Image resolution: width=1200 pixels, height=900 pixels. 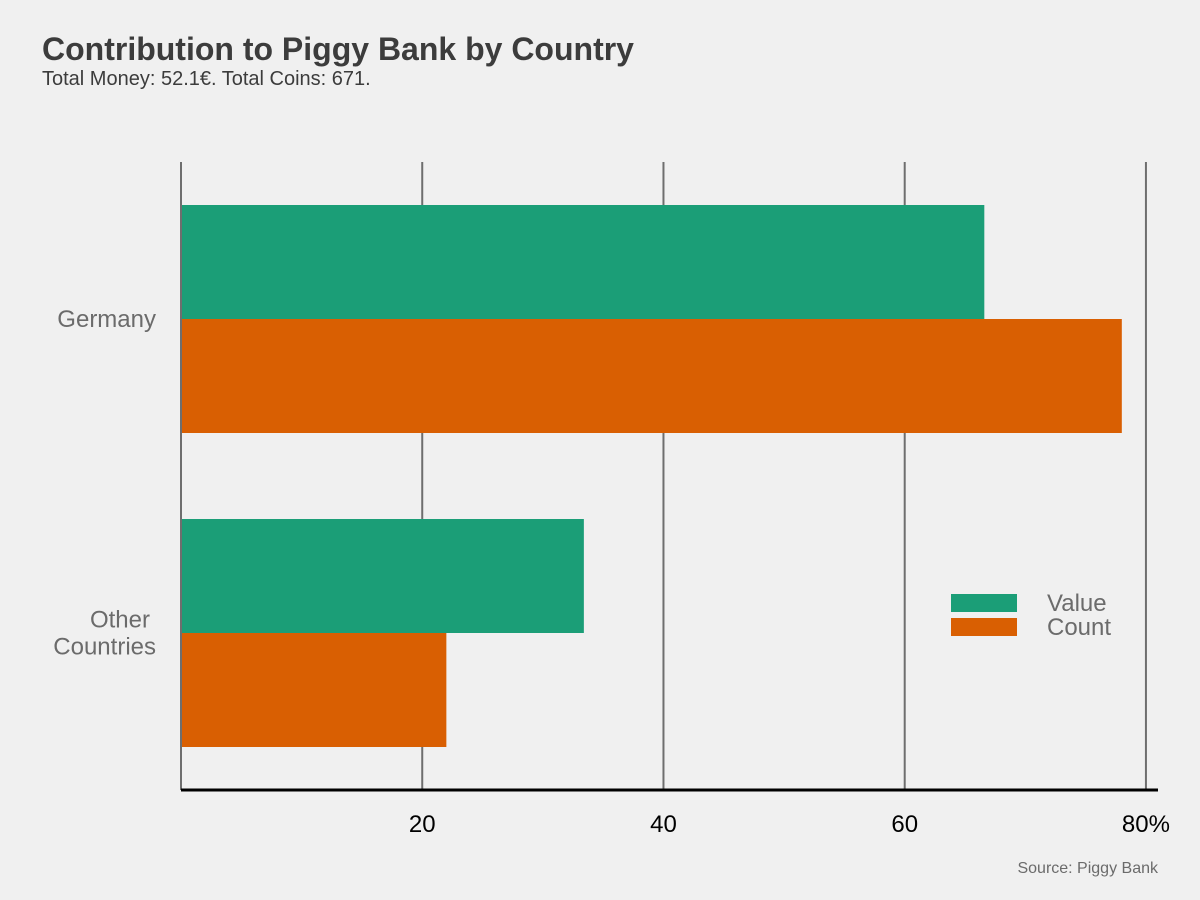 What do you see at coordinates (206, 79) in the screenshot?
I see `chart-subtitle: Total Money: 52.1€. Total Coins: 671.` at bounding box center [206, 79].